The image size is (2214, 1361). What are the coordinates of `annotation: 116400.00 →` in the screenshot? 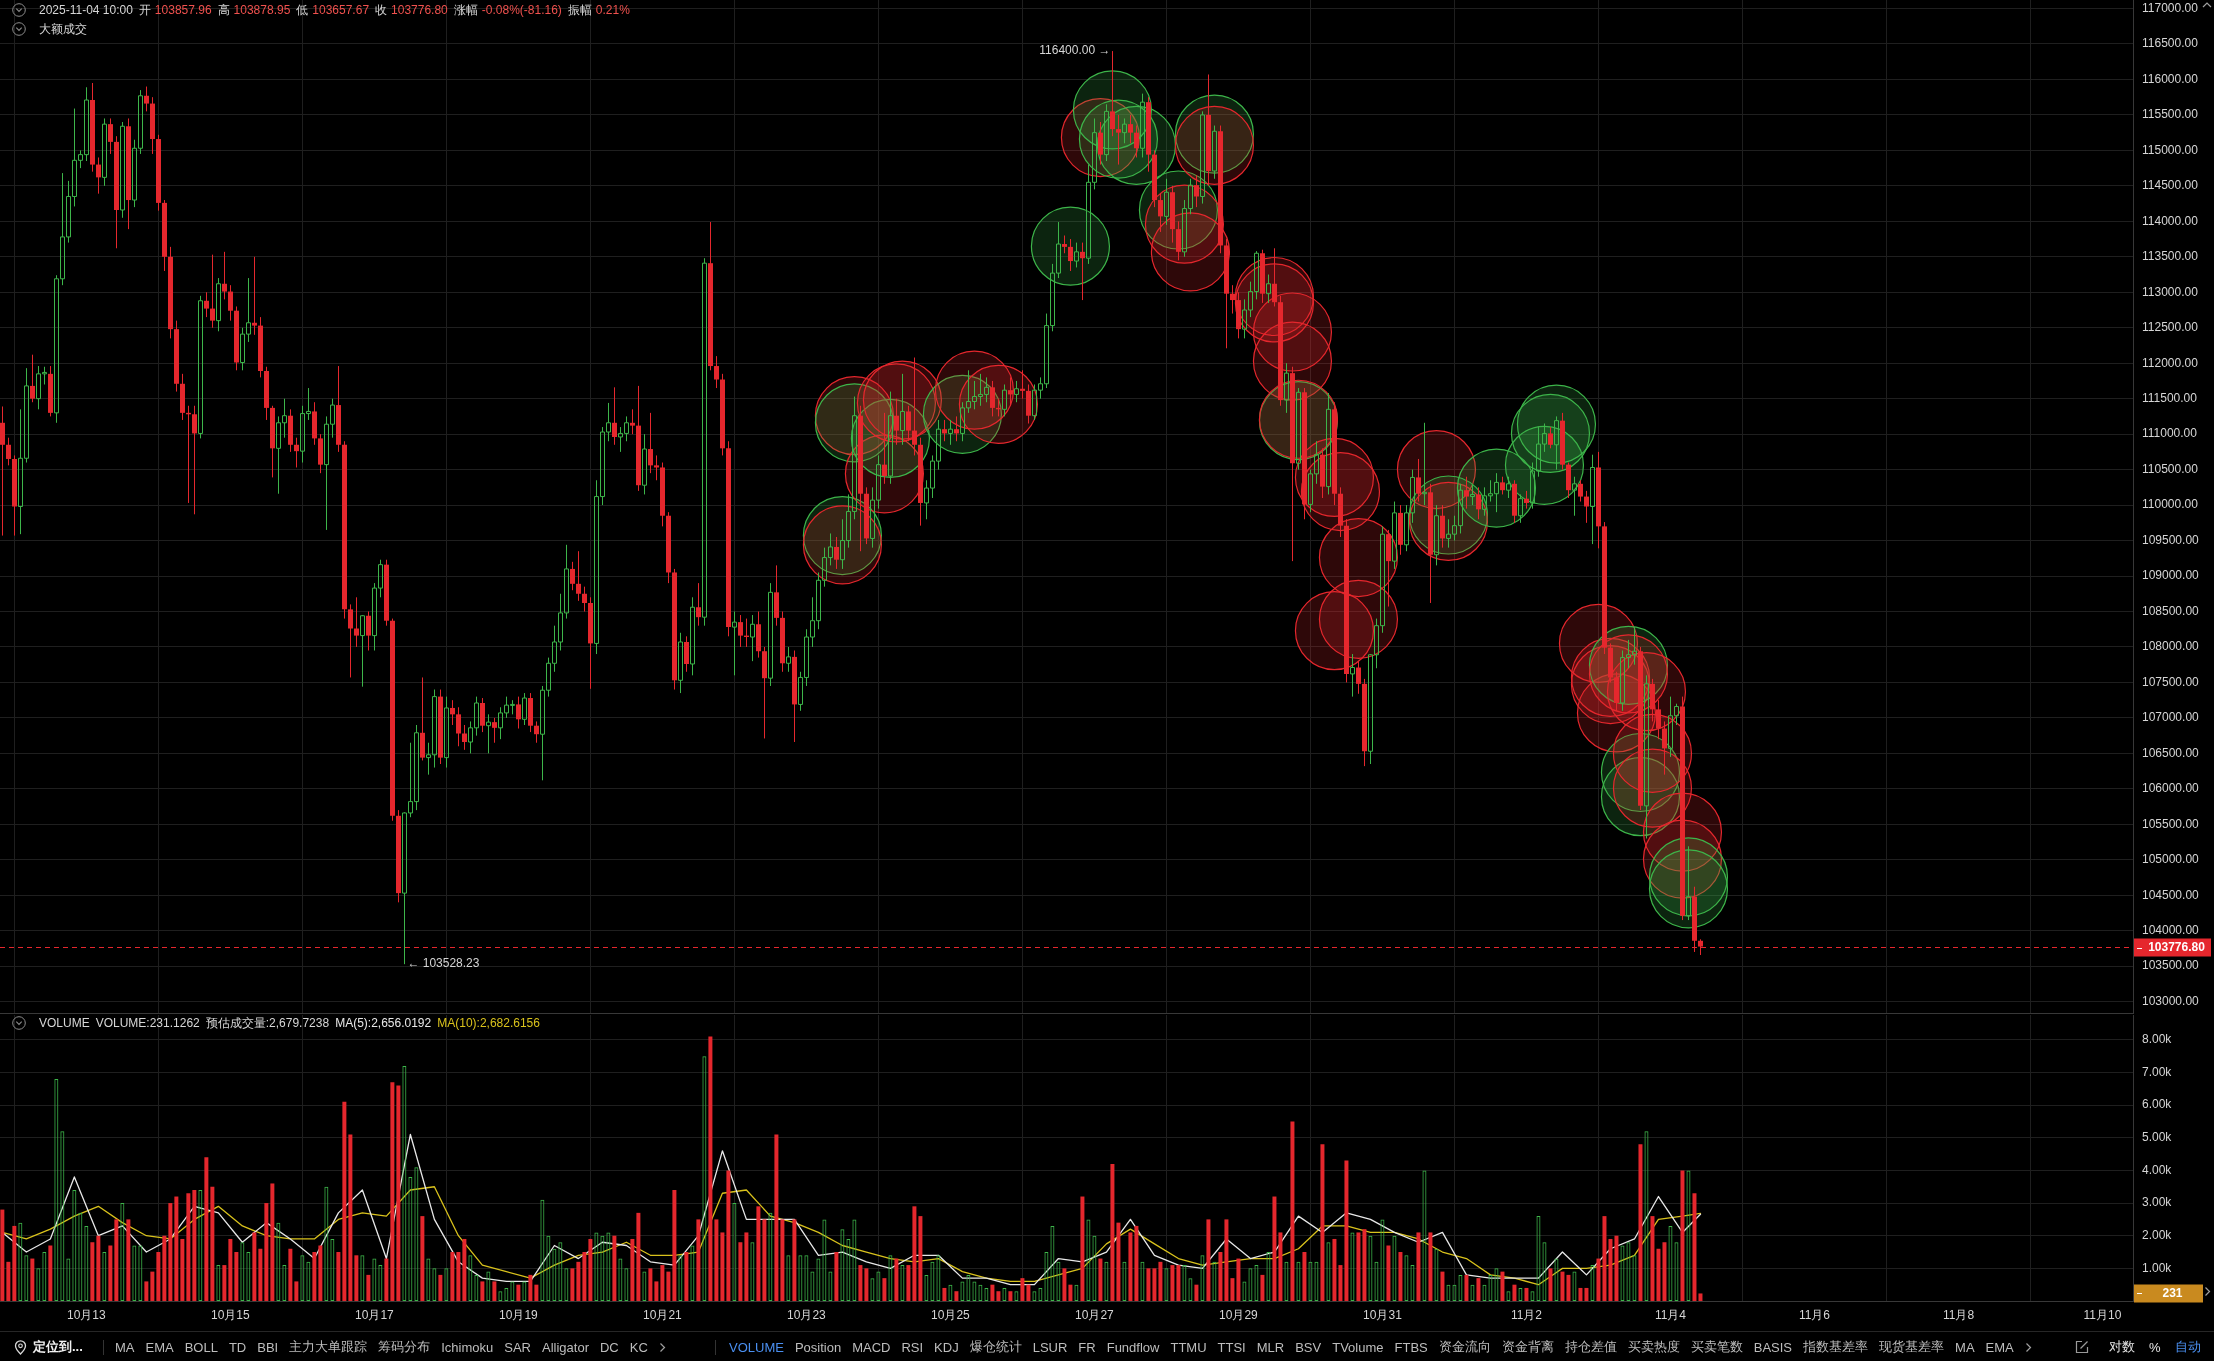 It's located at (1075, 50).